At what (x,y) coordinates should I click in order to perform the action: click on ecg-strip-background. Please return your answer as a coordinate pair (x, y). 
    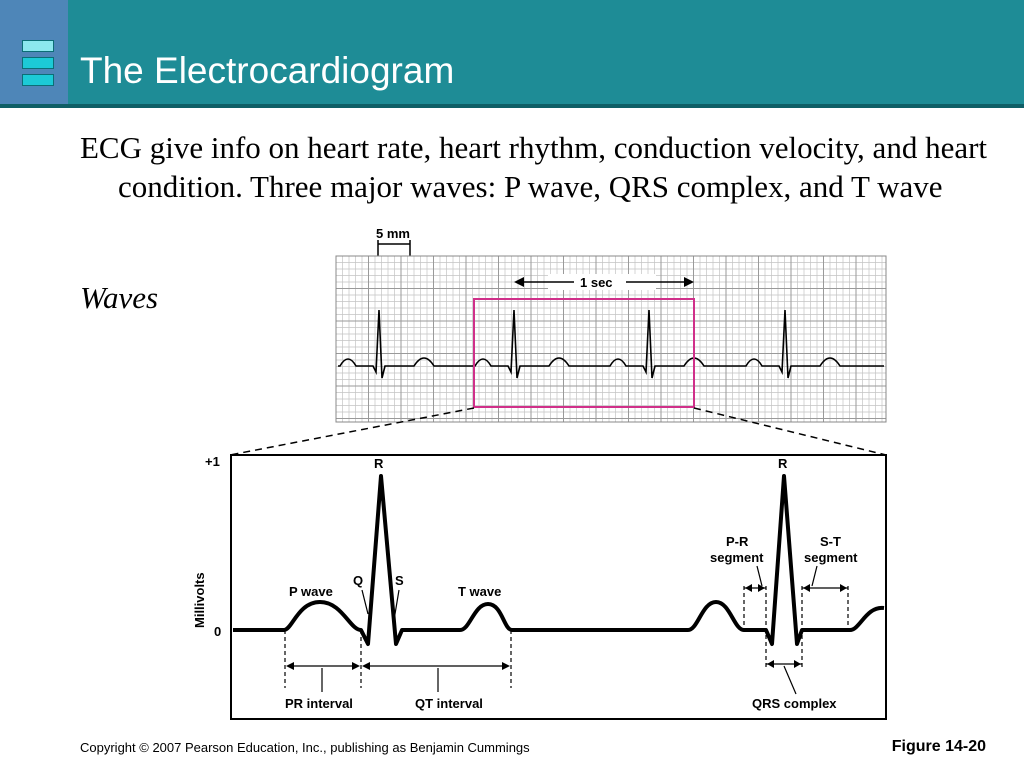
    Looking at the image, I should click on (611, 339).